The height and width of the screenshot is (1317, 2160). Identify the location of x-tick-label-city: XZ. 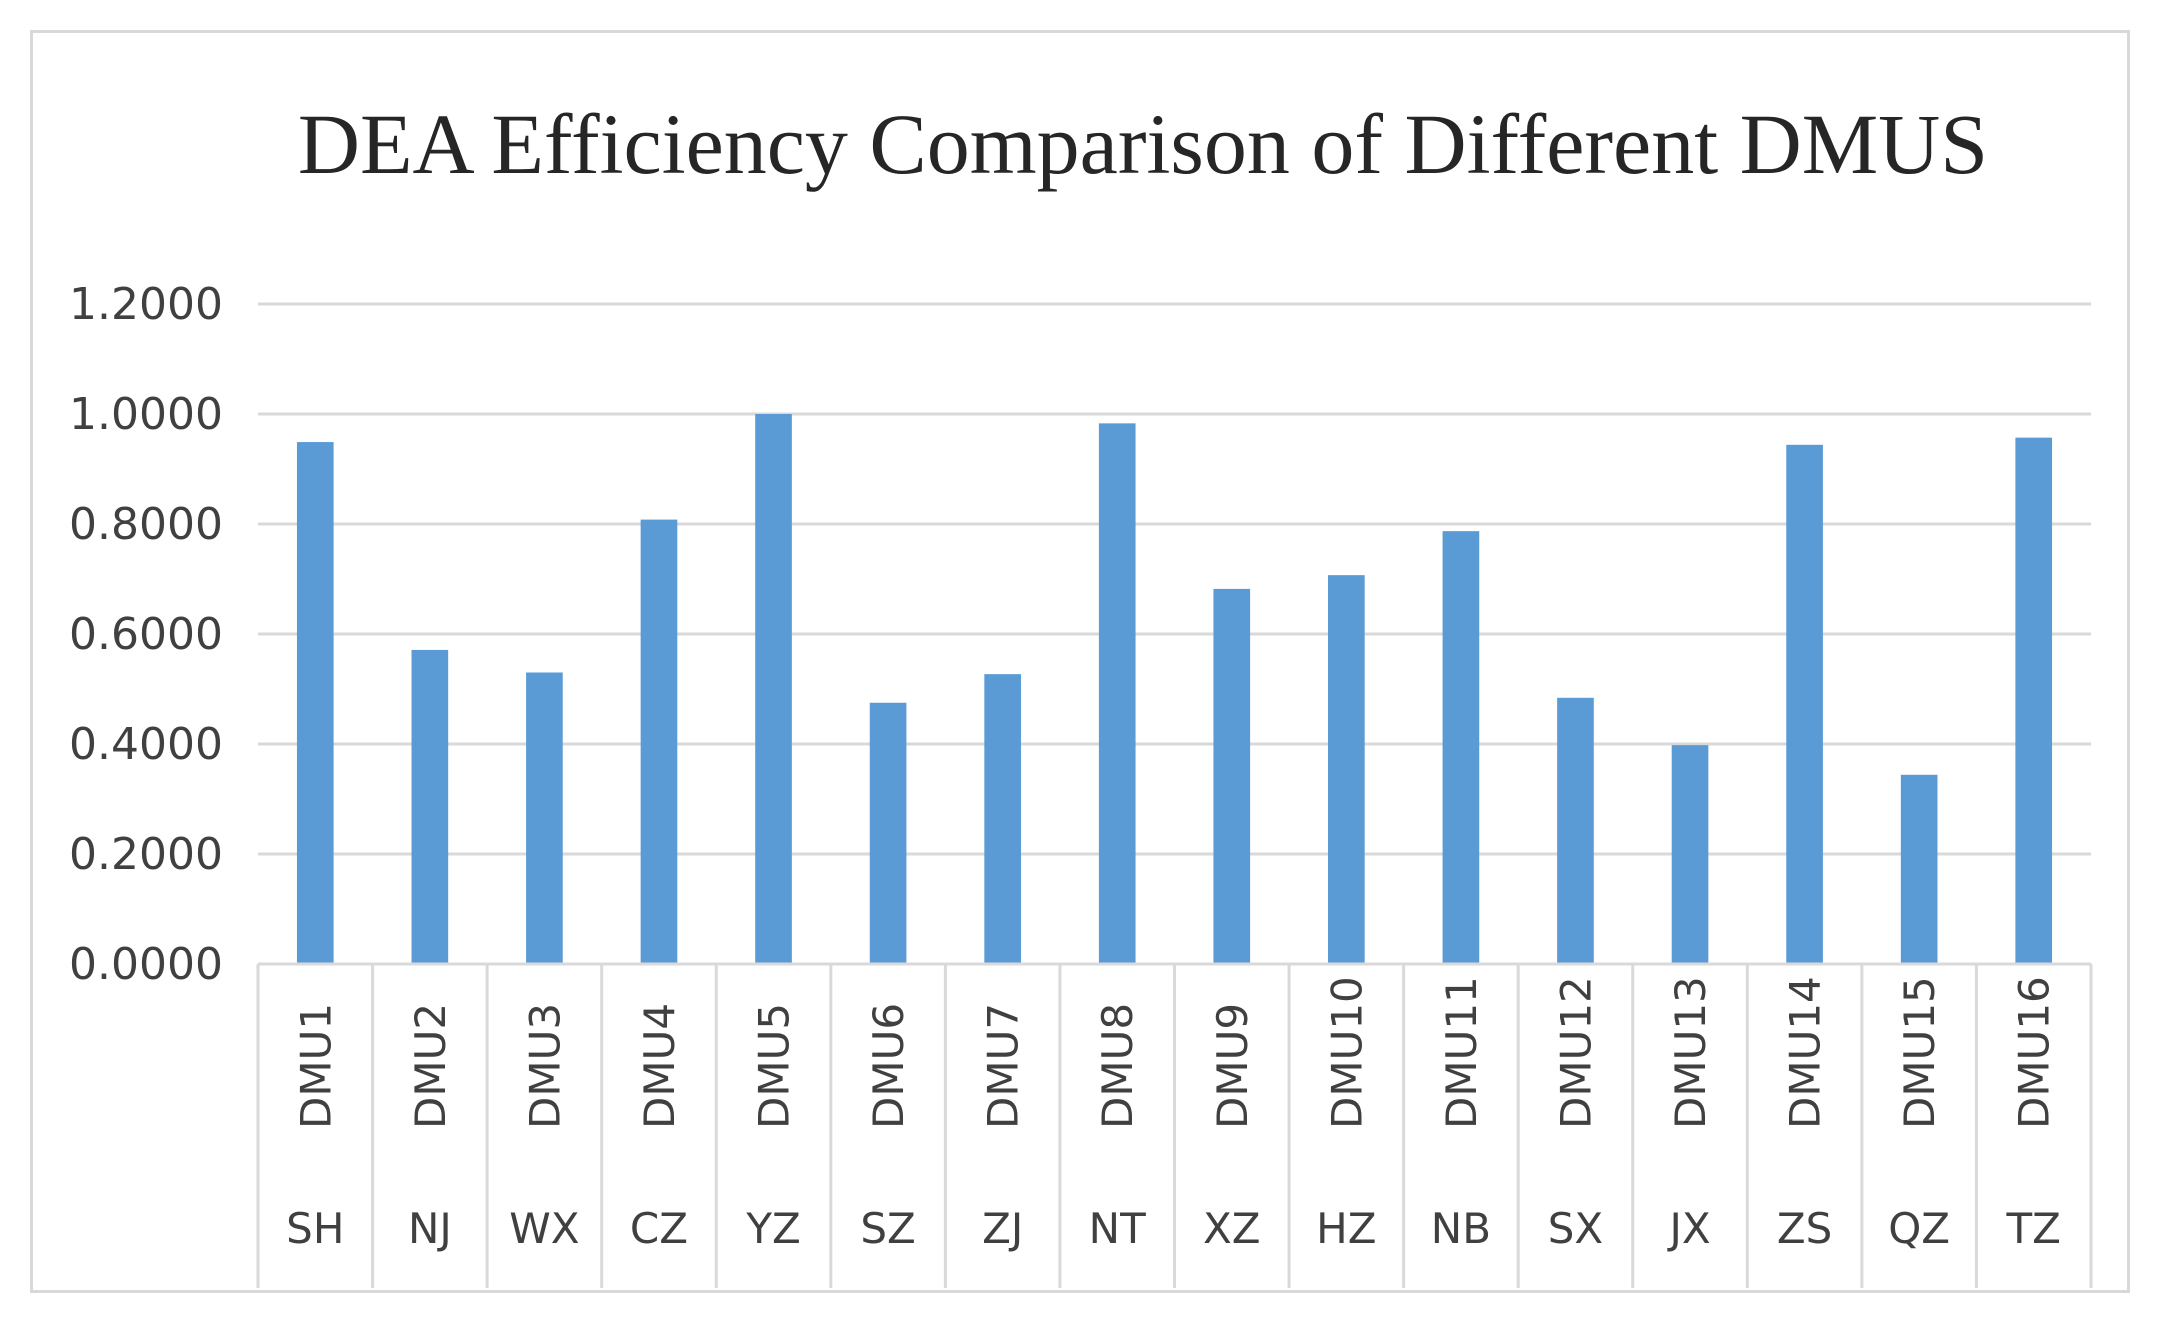
(1232, 1228).